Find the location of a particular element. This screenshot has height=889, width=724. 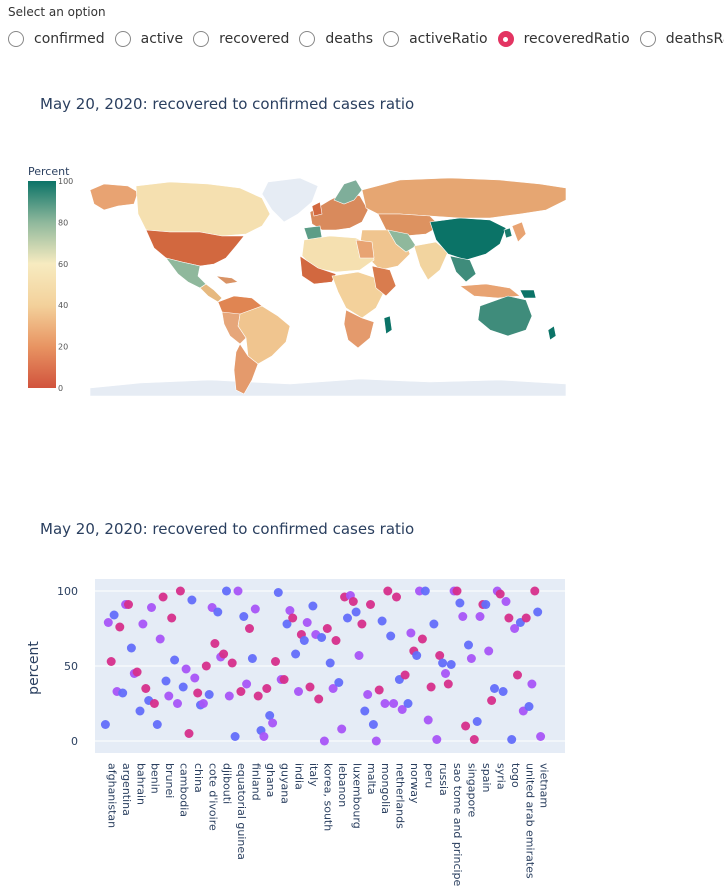

radio-option-active: active is located at coordinates (148, 39).